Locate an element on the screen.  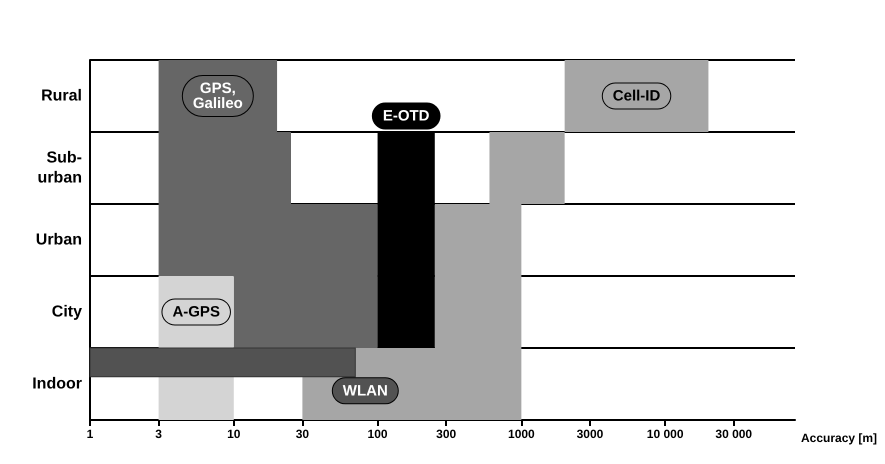
x-tick-label: 100 is located at coordinates (378, 434).